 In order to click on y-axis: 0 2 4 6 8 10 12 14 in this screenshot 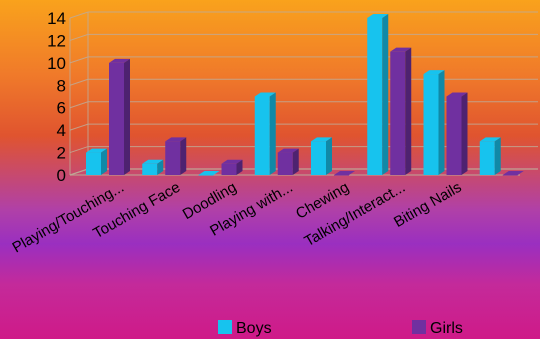, I will do `click(56, 97)`.